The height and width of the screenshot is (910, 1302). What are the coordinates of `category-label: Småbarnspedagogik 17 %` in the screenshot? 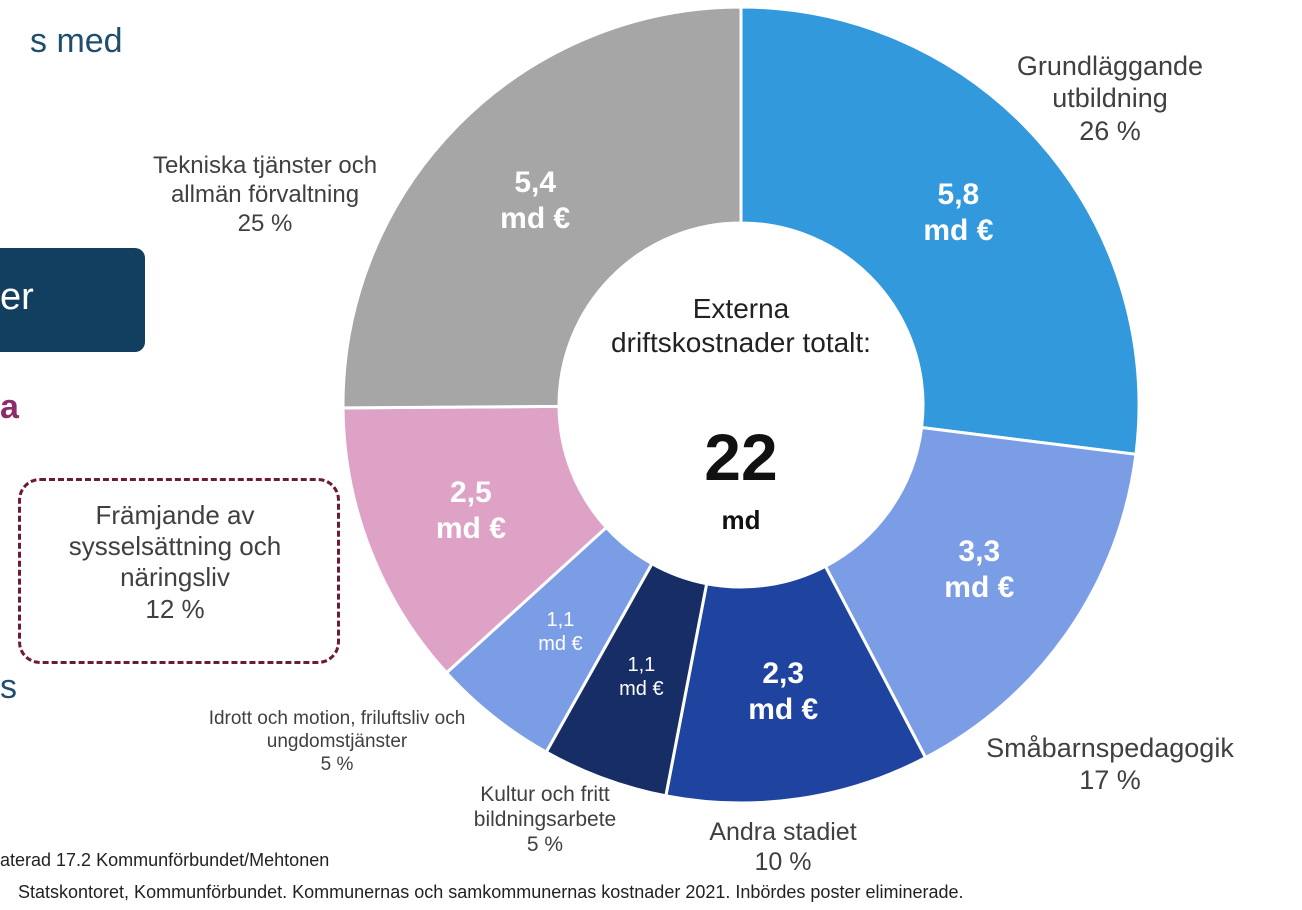 It's located at (1110, 764).